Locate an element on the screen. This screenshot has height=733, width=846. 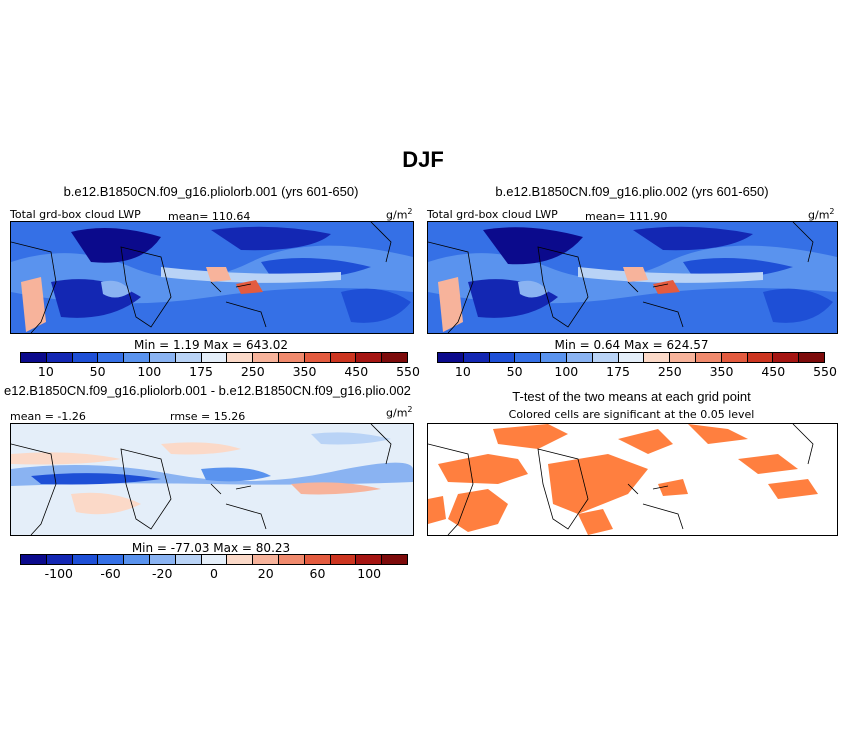
panel4-map is located at coordinates (632, 479).